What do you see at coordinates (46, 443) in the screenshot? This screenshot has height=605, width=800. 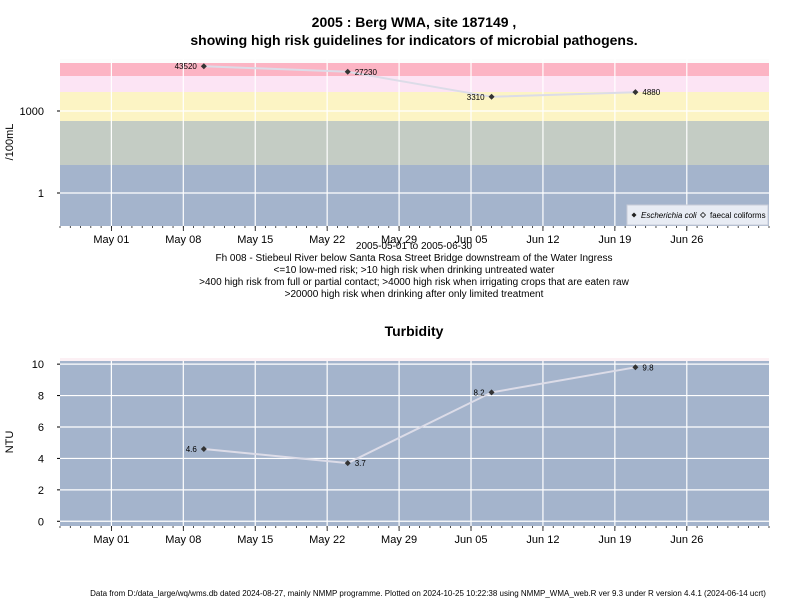 I see `turbidity-y-axis: 0 2 4 6 8 10` at bounding box center [46, 443].